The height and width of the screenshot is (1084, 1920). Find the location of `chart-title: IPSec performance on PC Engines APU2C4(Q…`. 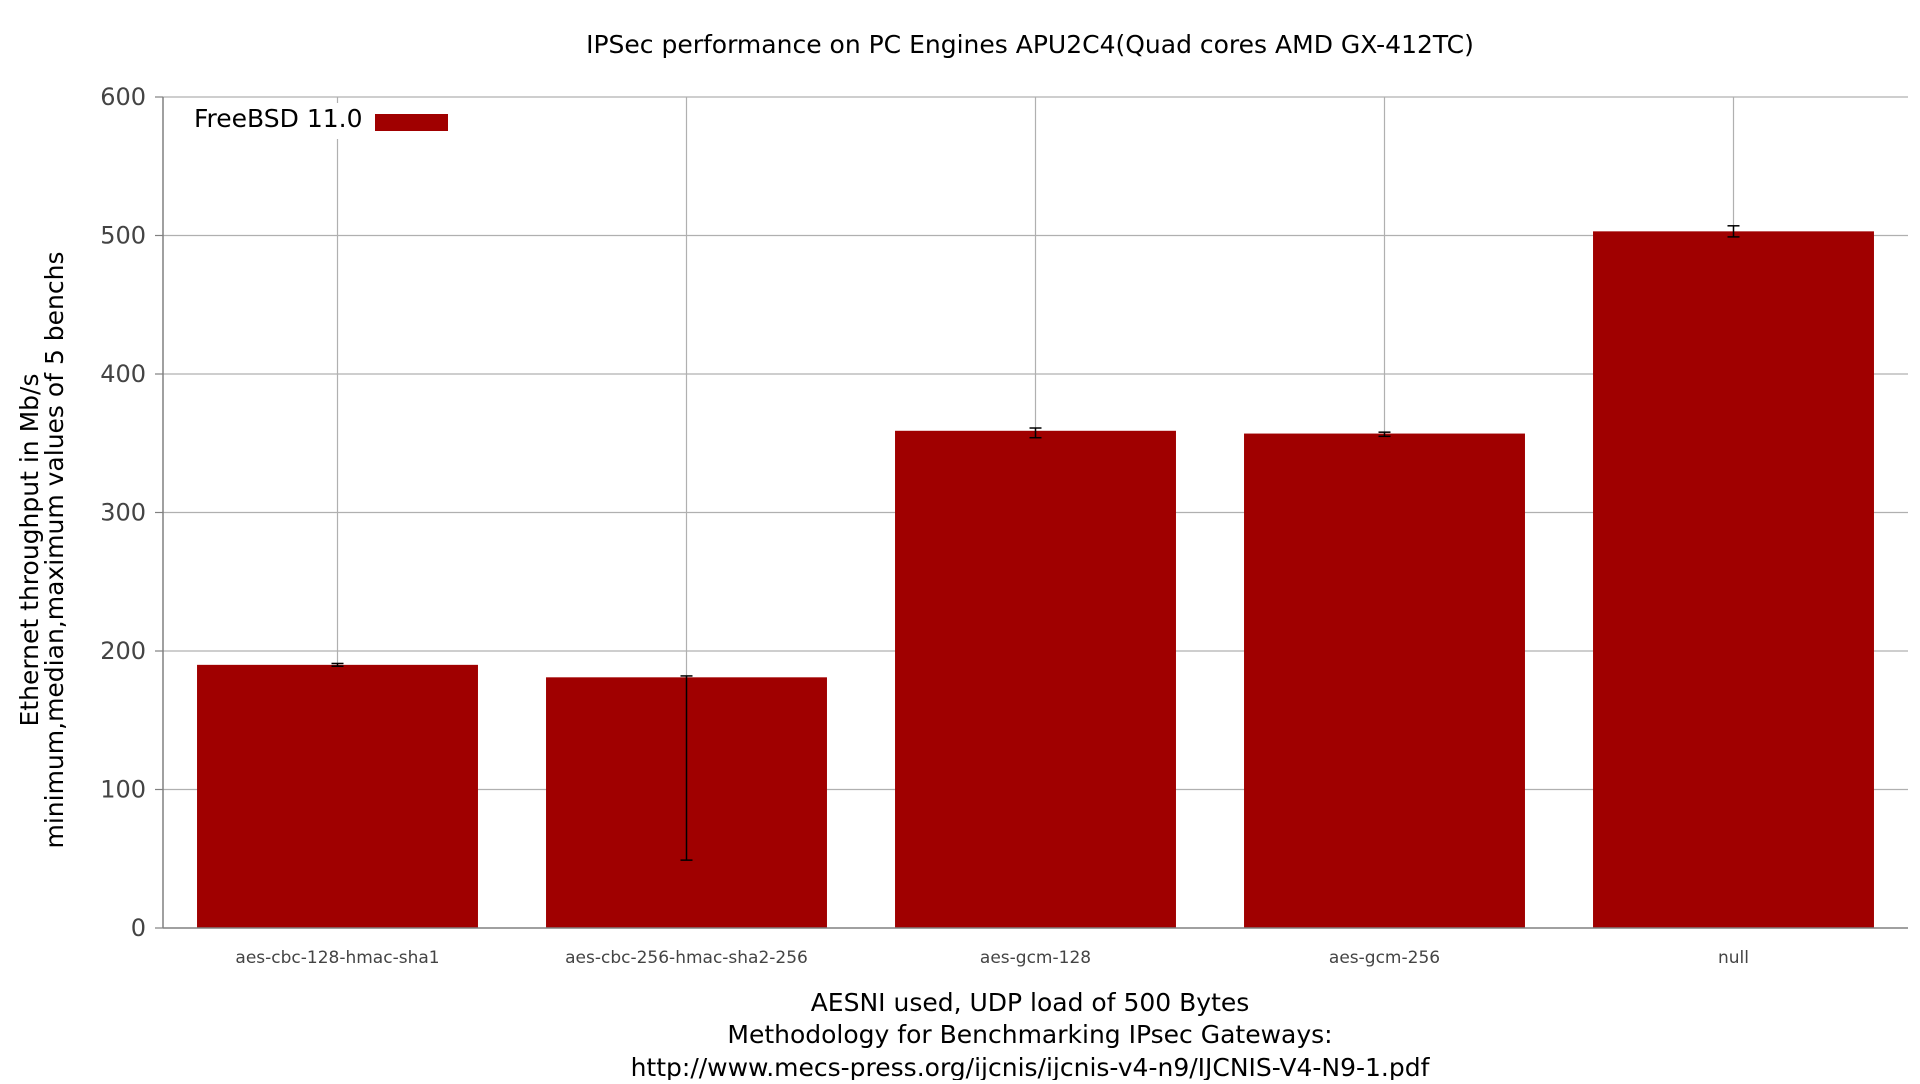

chart-title: IPSec performance on PC Engines APU2C4(Q… is located at coordinates (1030, 44).